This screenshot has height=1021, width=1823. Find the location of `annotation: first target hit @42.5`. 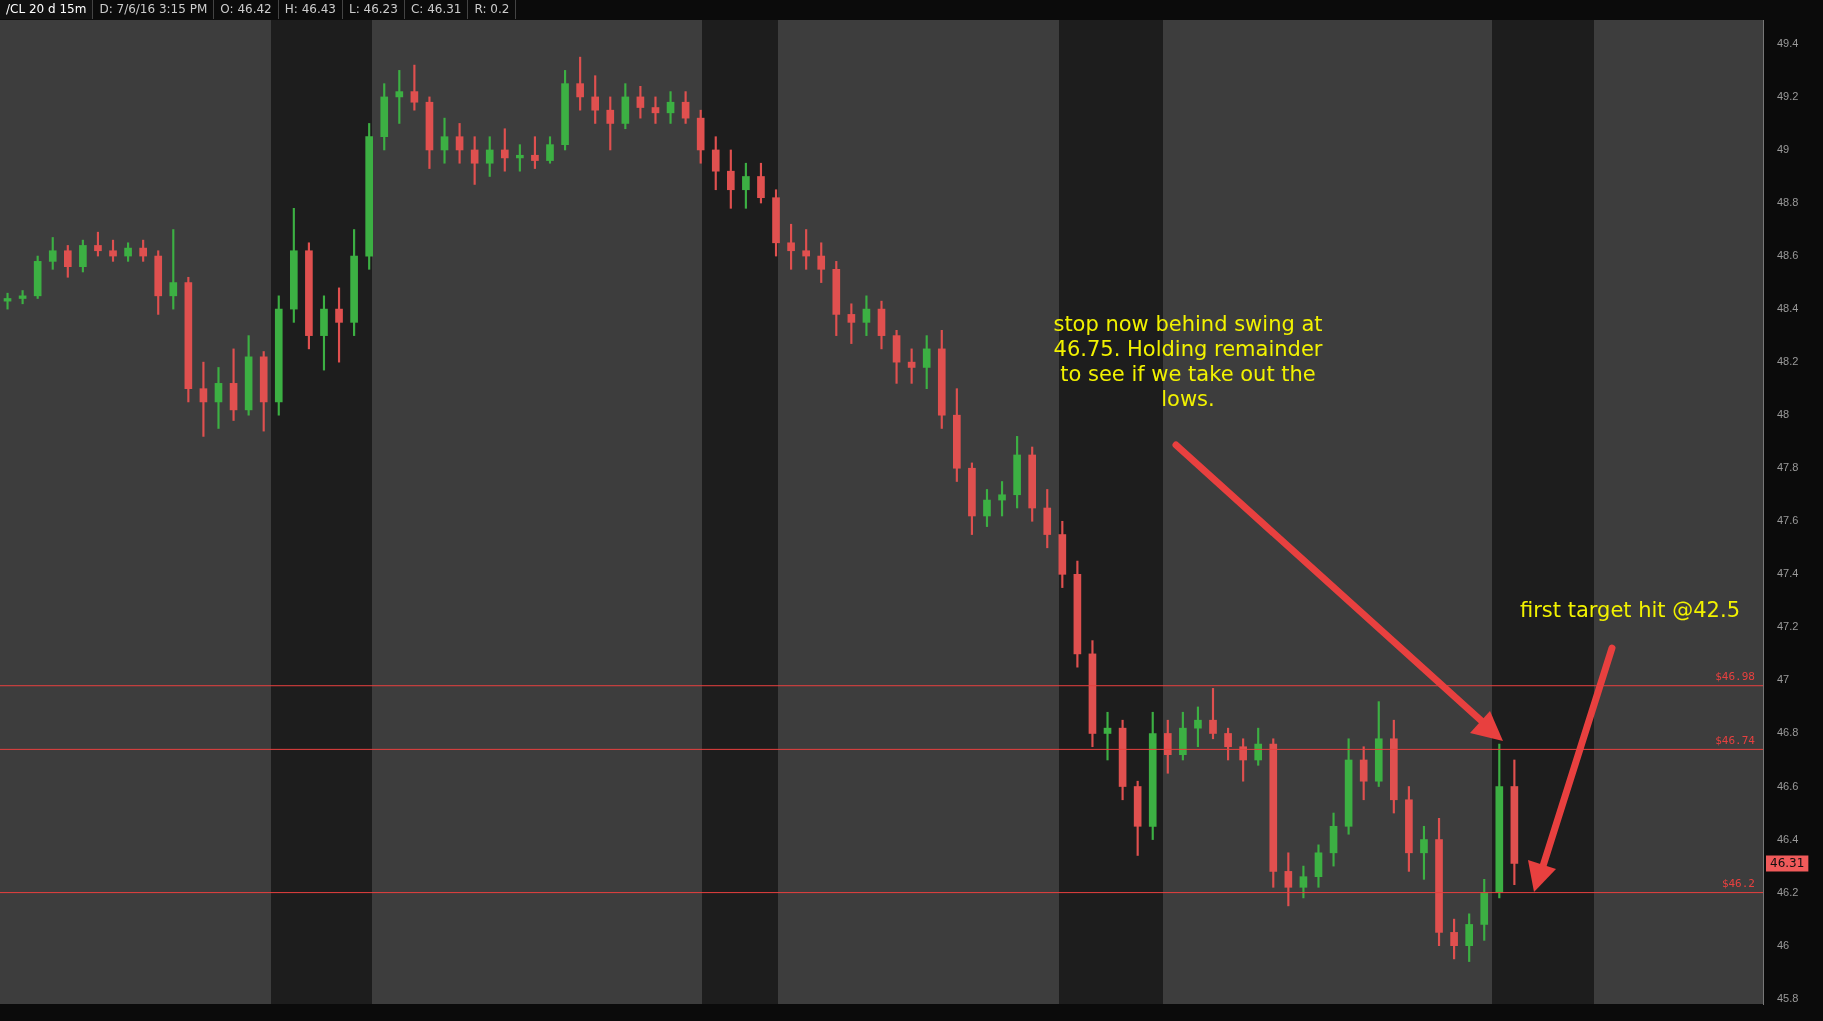

annotation: first target hit @42.5 is located at coordinates (1630, 610).